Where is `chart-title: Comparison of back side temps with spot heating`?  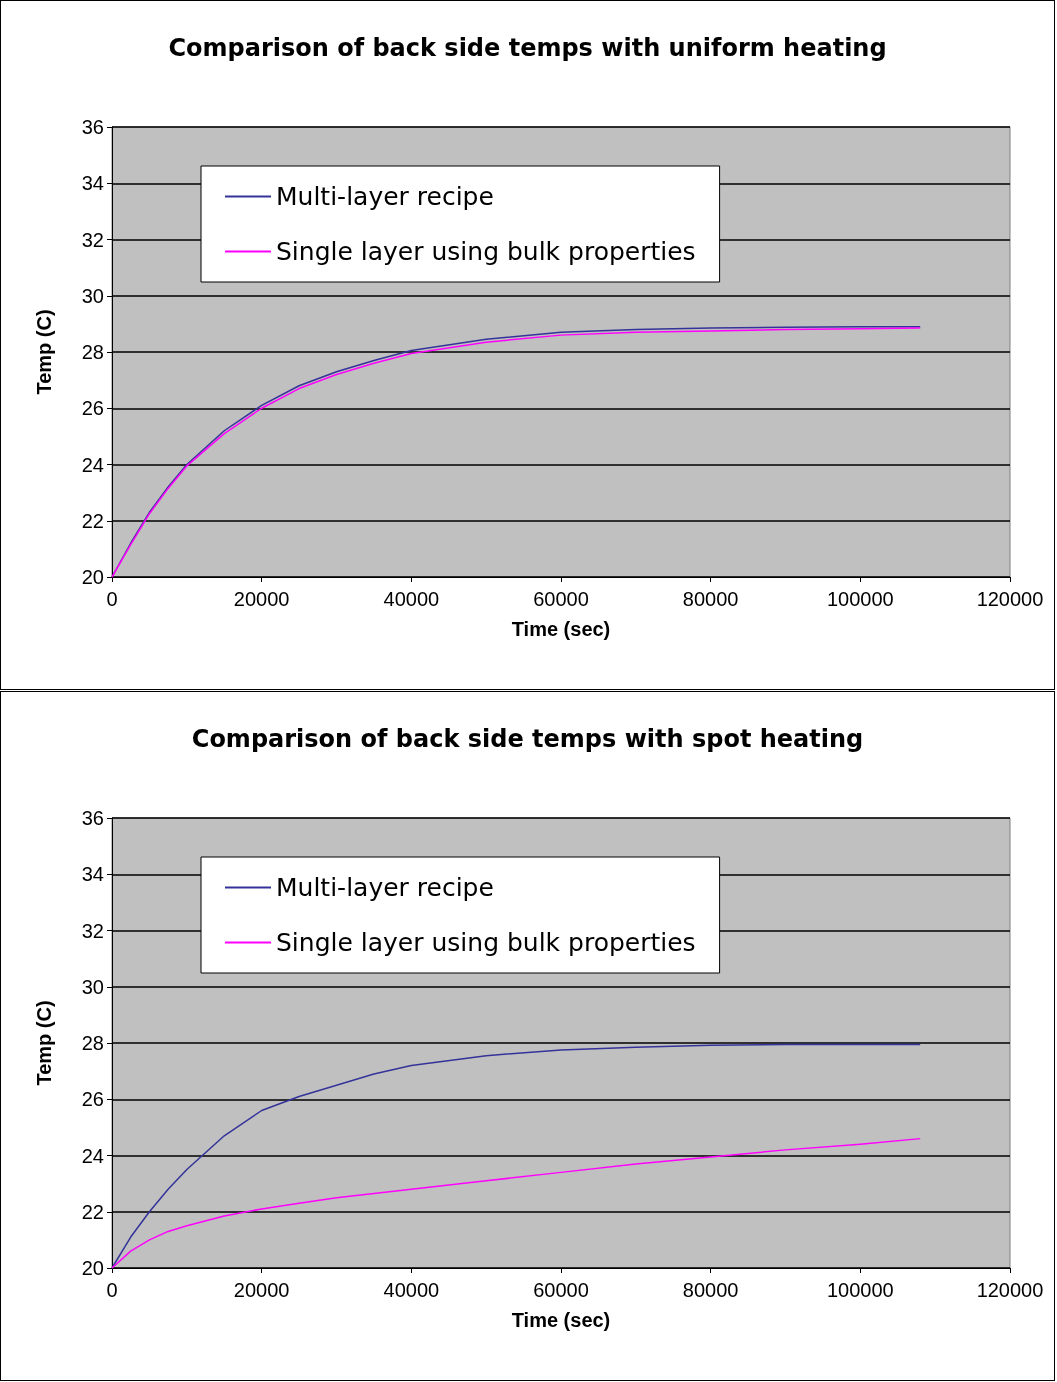 chart-title: Comparison of back side temps with spot heating is located at coordinates (527, 739).